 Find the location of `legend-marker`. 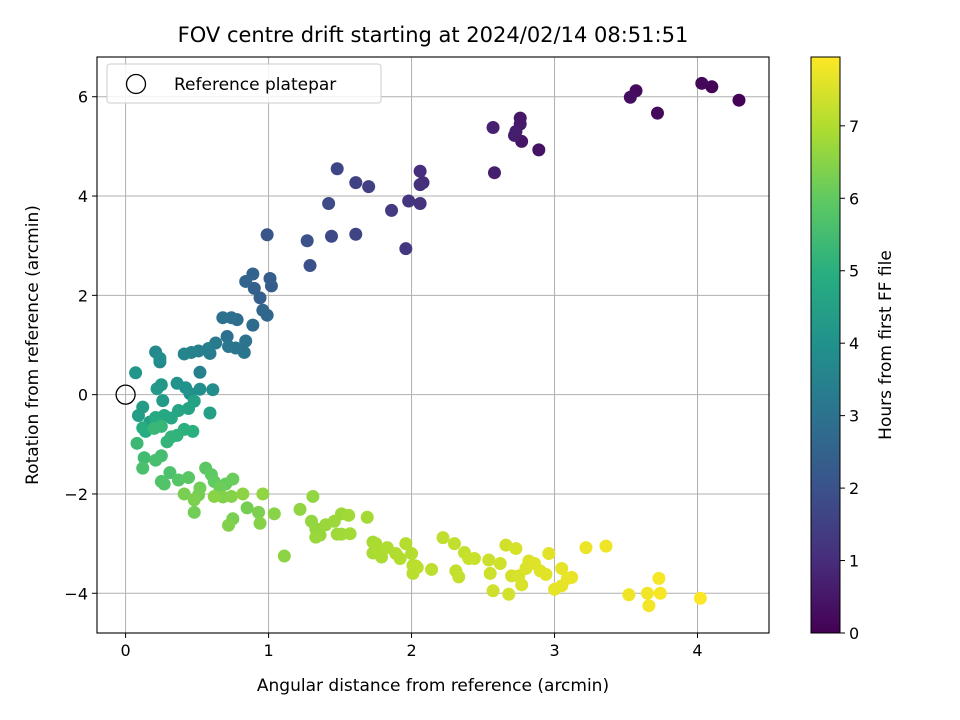

legend-marker is located at coordinates (136, 84).